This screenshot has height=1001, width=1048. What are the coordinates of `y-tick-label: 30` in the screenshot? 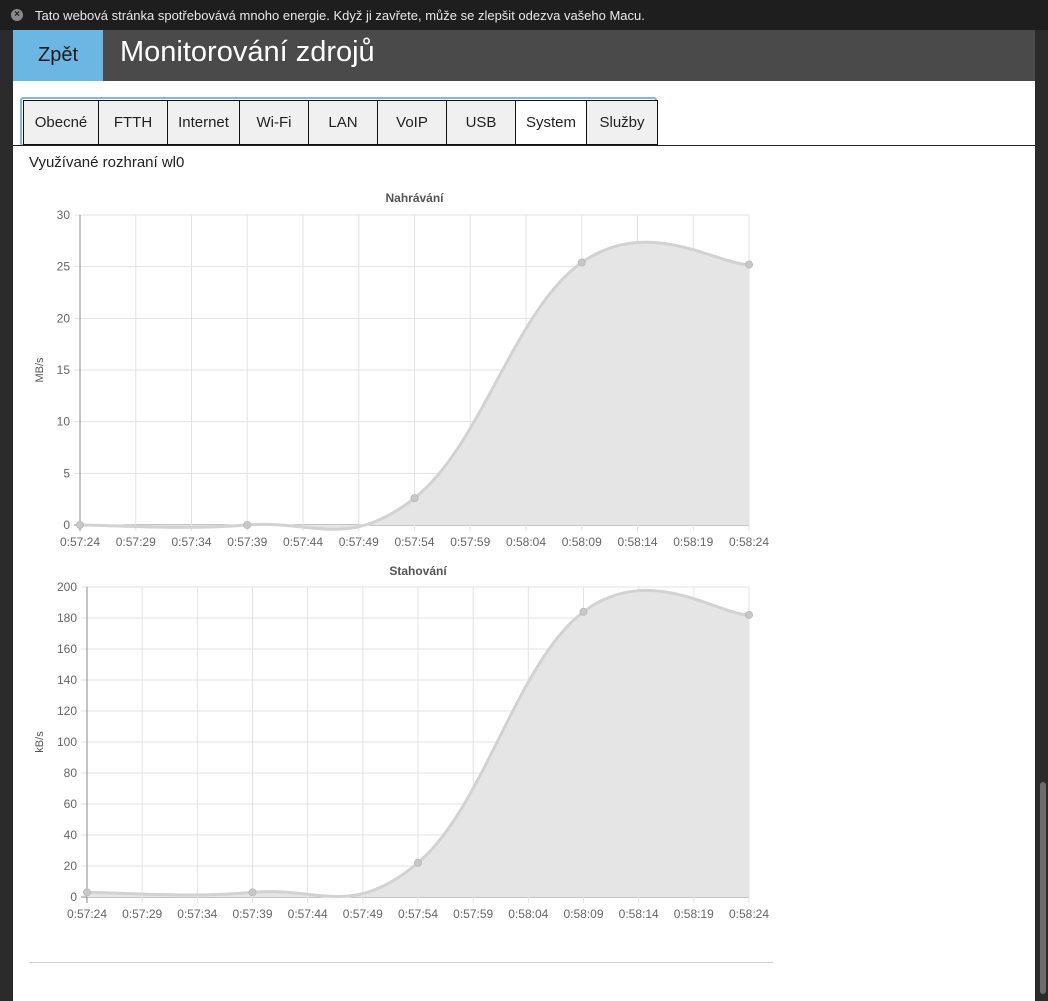 It's located at (64, 215).